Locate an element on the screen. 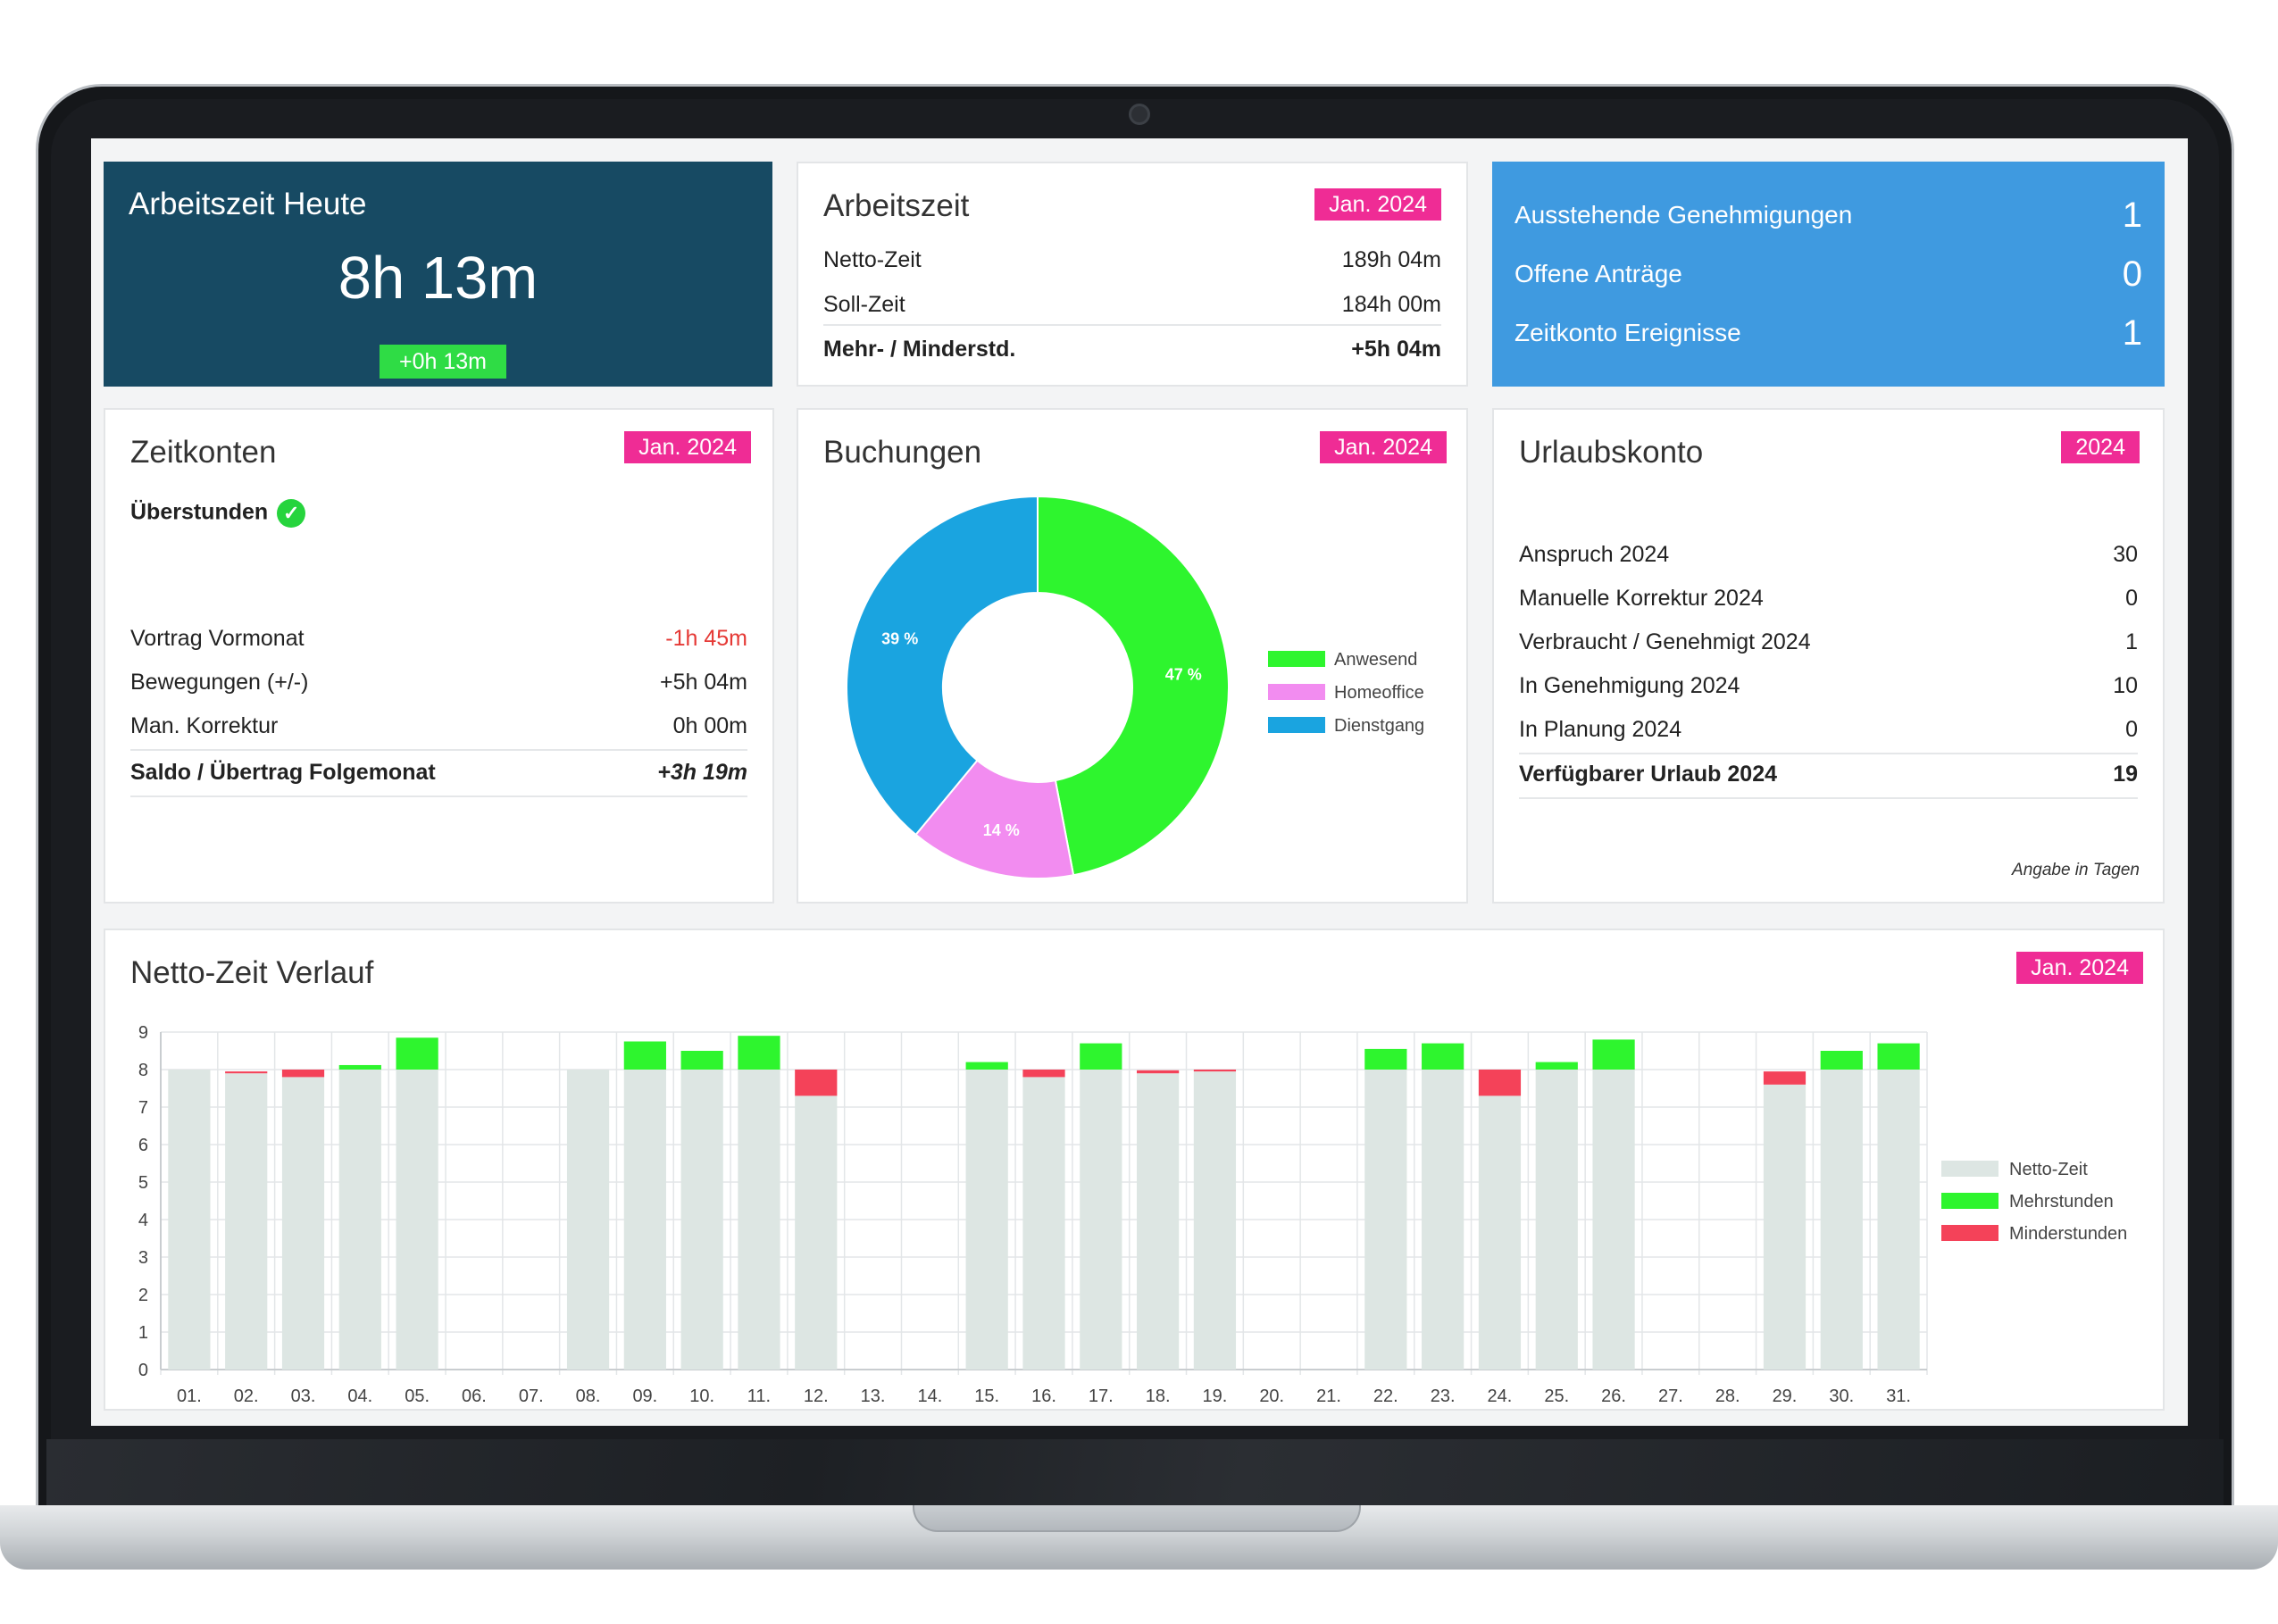 The image size is (2278, 1624). x-tick-label: 31. is located at coordinates (1899, 1396).